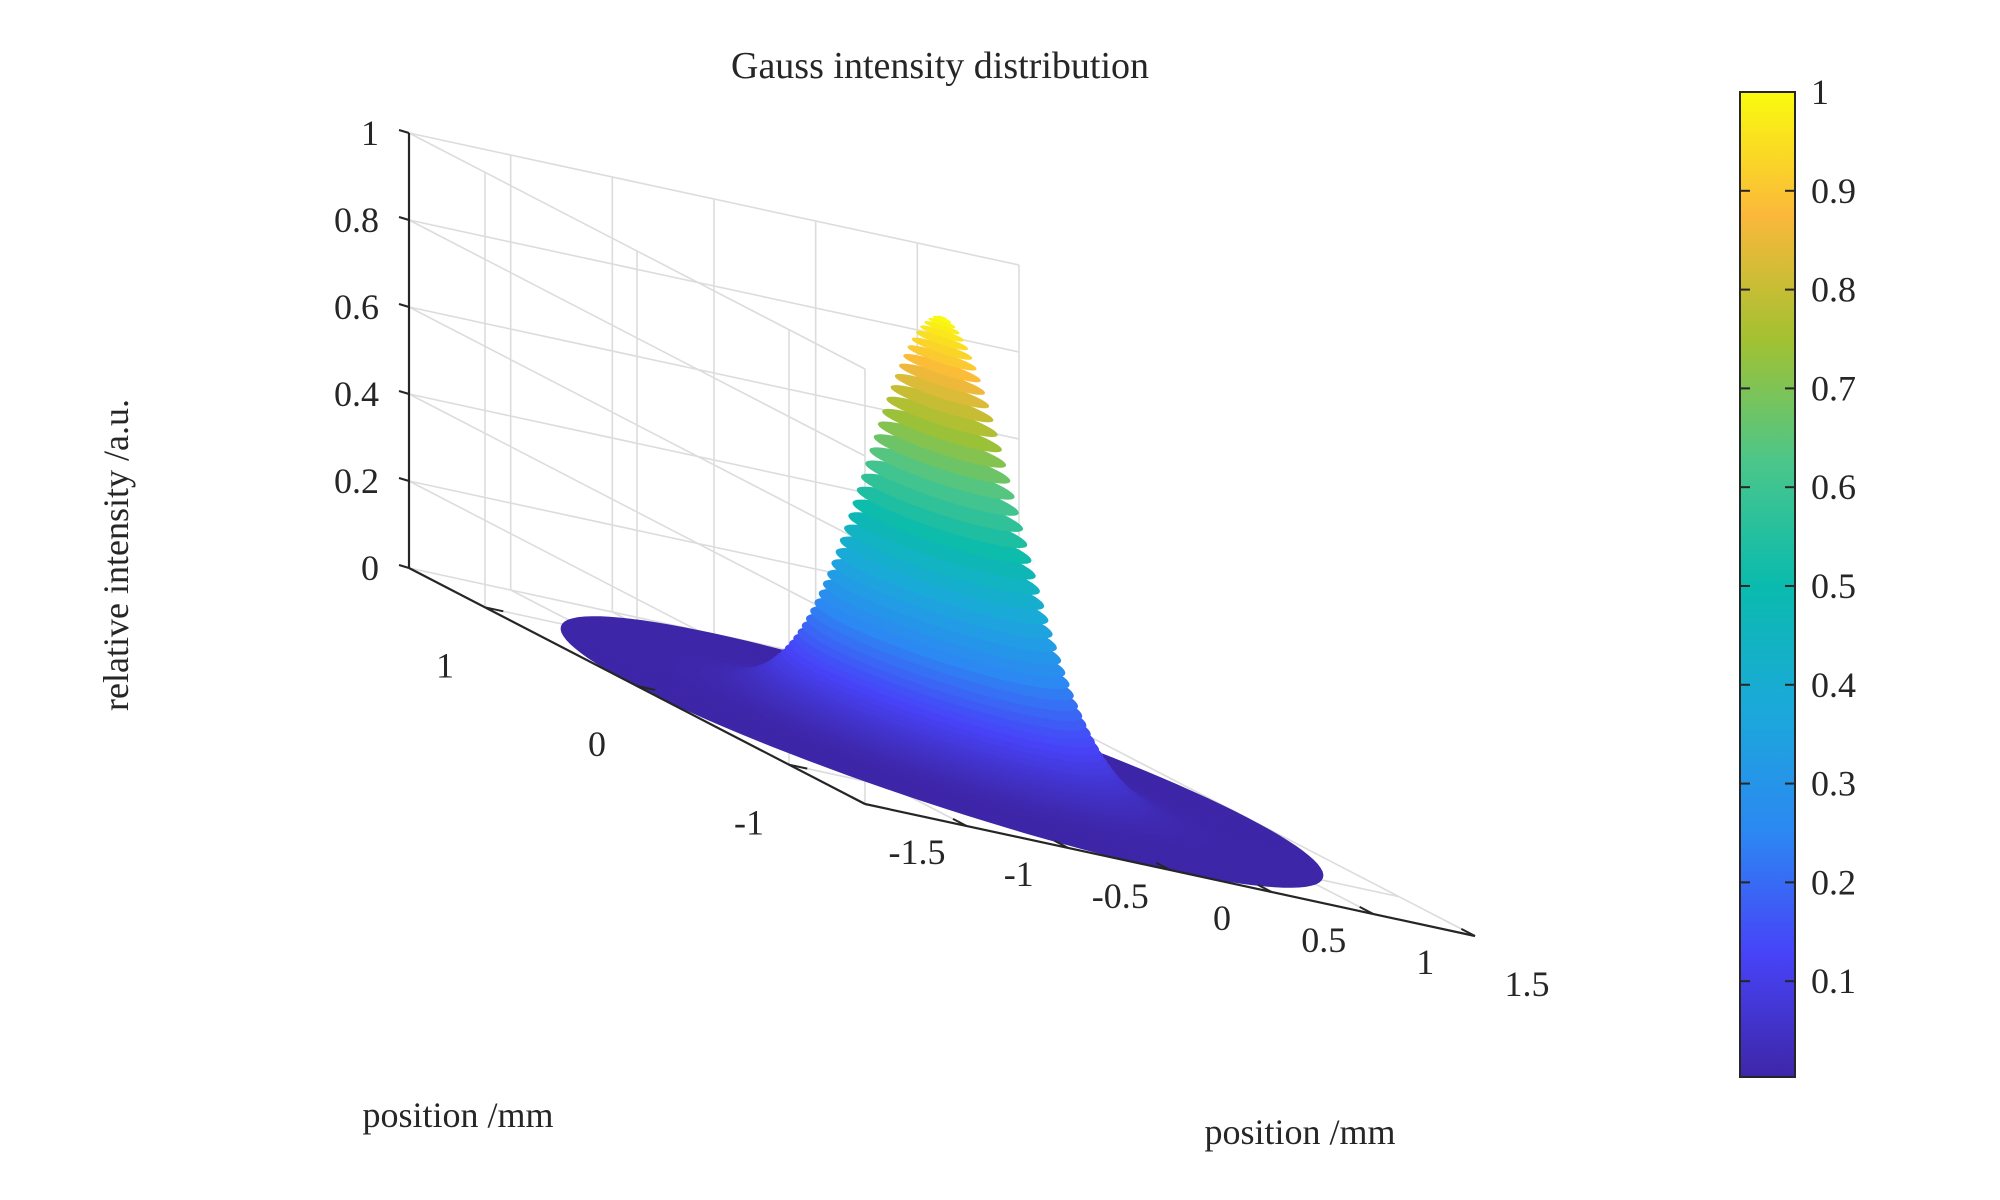 Image resolution: width=2000 pixels, height=1200 pixels. Describe the element at coordinates (370, 133) in the screenshot. I see `z-tick-label-5: 1` at that location.